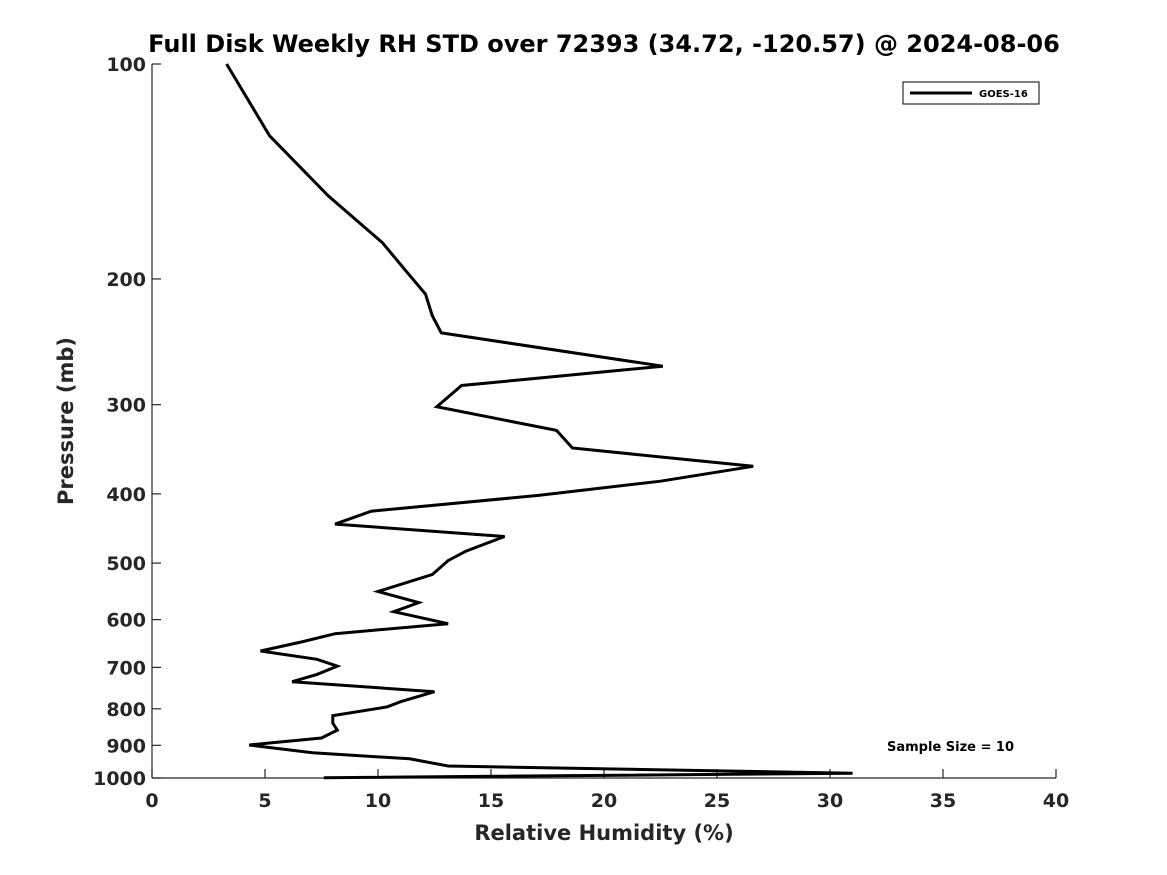  I want to click on x-tick-label: 35, so click(943, 801).